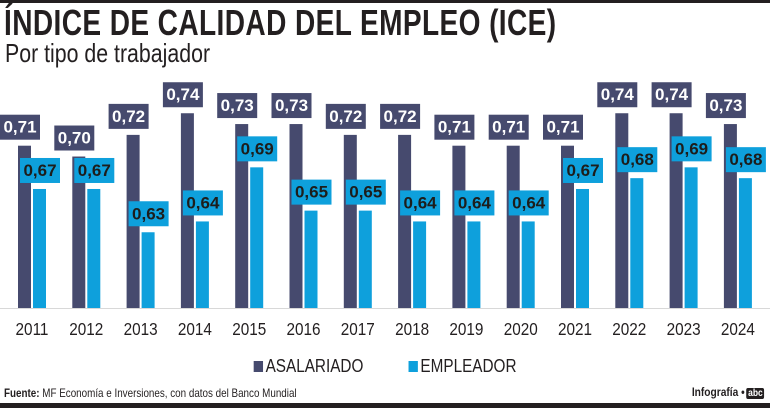  I want to click on credit: Infografía • abc, so click(727, 392).